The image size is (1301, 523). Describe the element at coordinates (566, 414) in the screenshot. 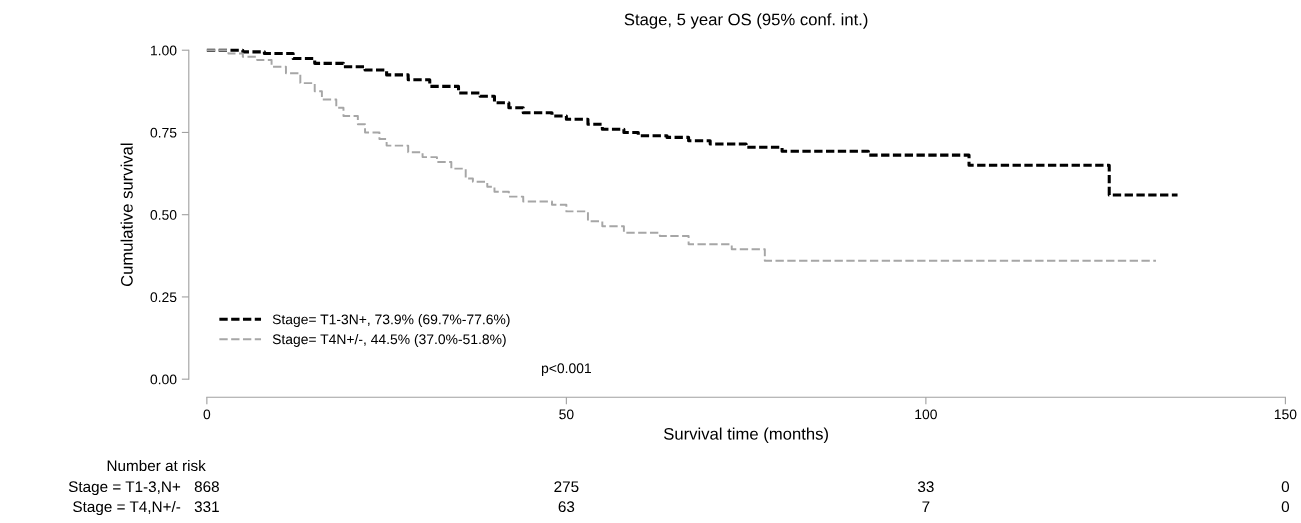

I see `x-tick-label: 50` at that location.